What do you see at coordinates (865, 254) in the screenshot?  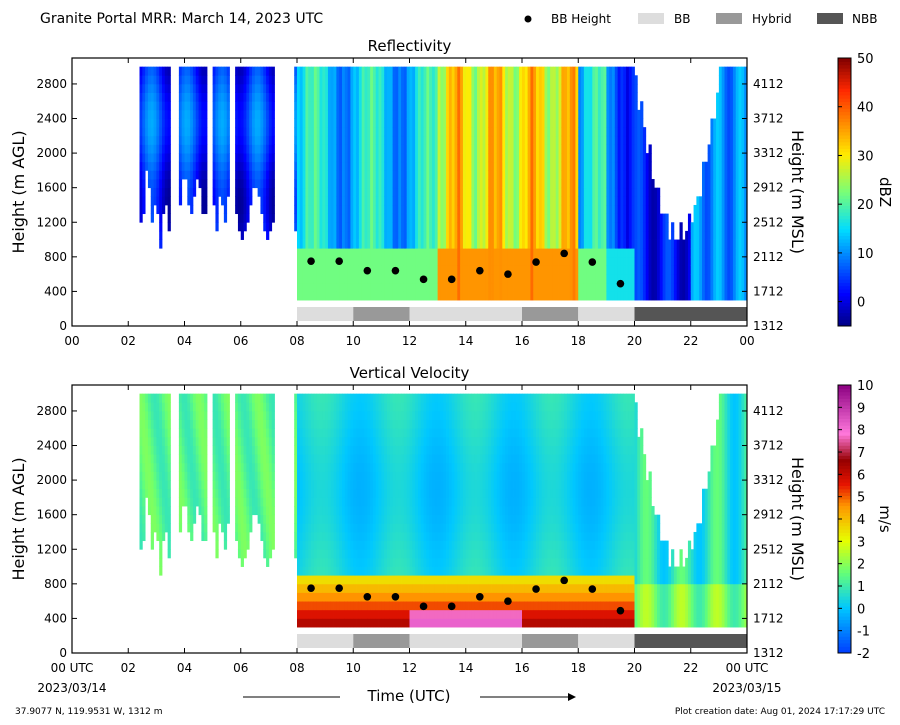 I see `colorbar-tick-label: 10` at bounding box center [865, 254].